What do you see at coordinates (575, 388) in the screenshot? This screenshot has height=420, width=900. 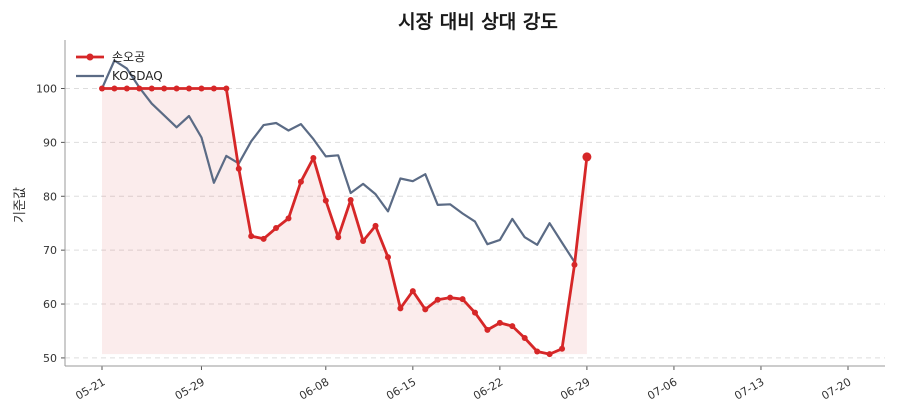 I see `x-tick-label: 06-29` at bounding box center [575, 388].